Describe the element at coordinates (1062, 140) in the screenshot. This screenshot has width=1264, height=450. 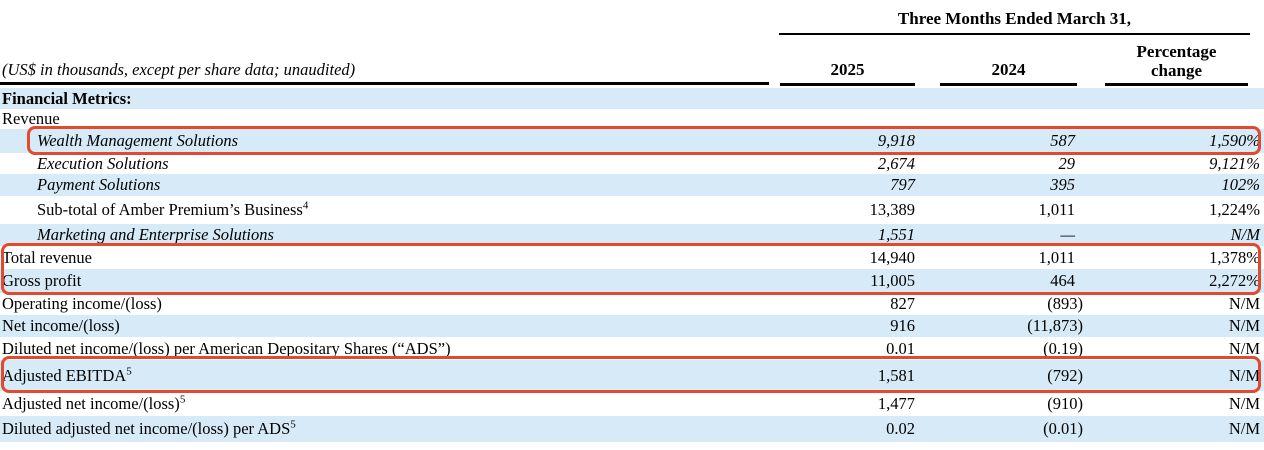
I see `value-2024: 587` at that location.